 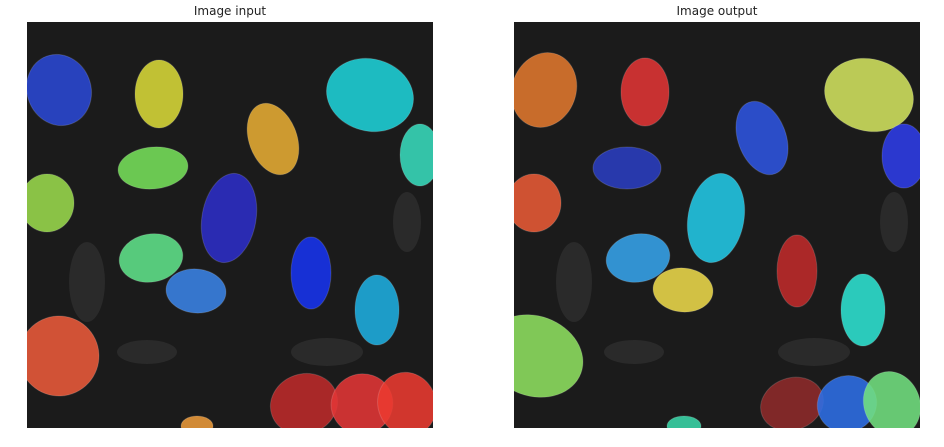 I want to click on output-panel-title: Image output, so click(x=717, y=11).